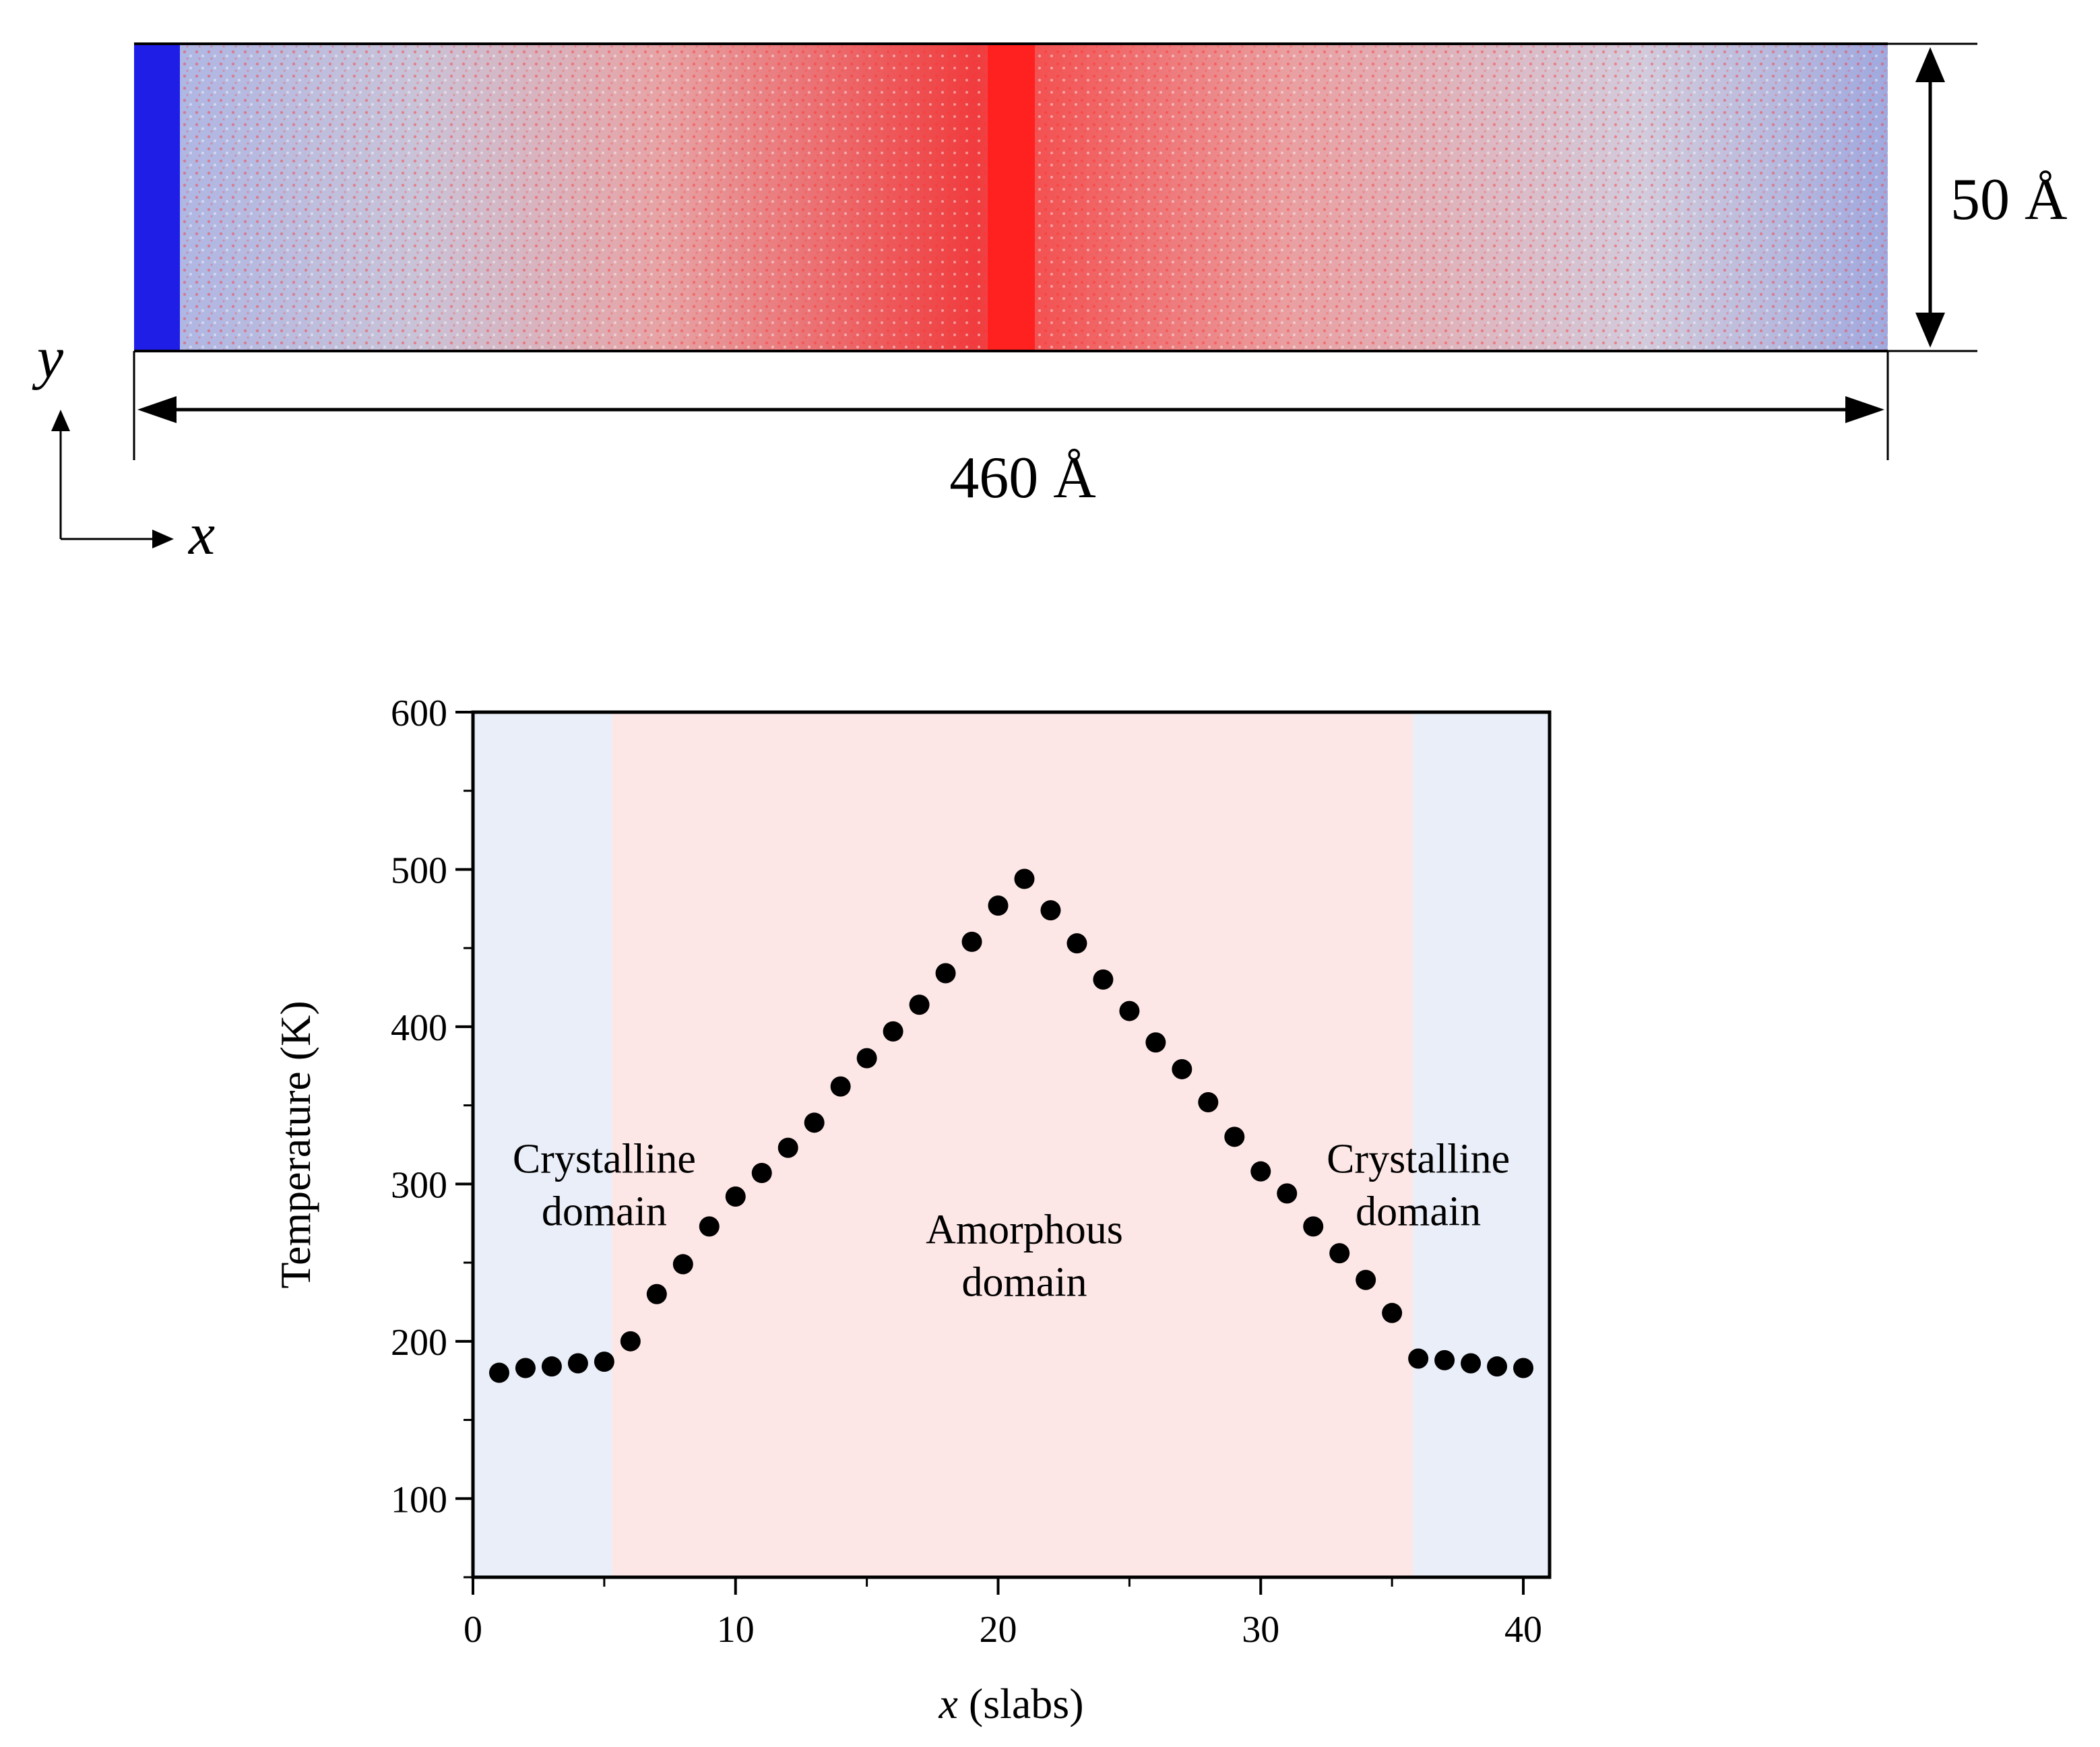  I want to click on x-tick-label-10: 10, so click(736, 1630).